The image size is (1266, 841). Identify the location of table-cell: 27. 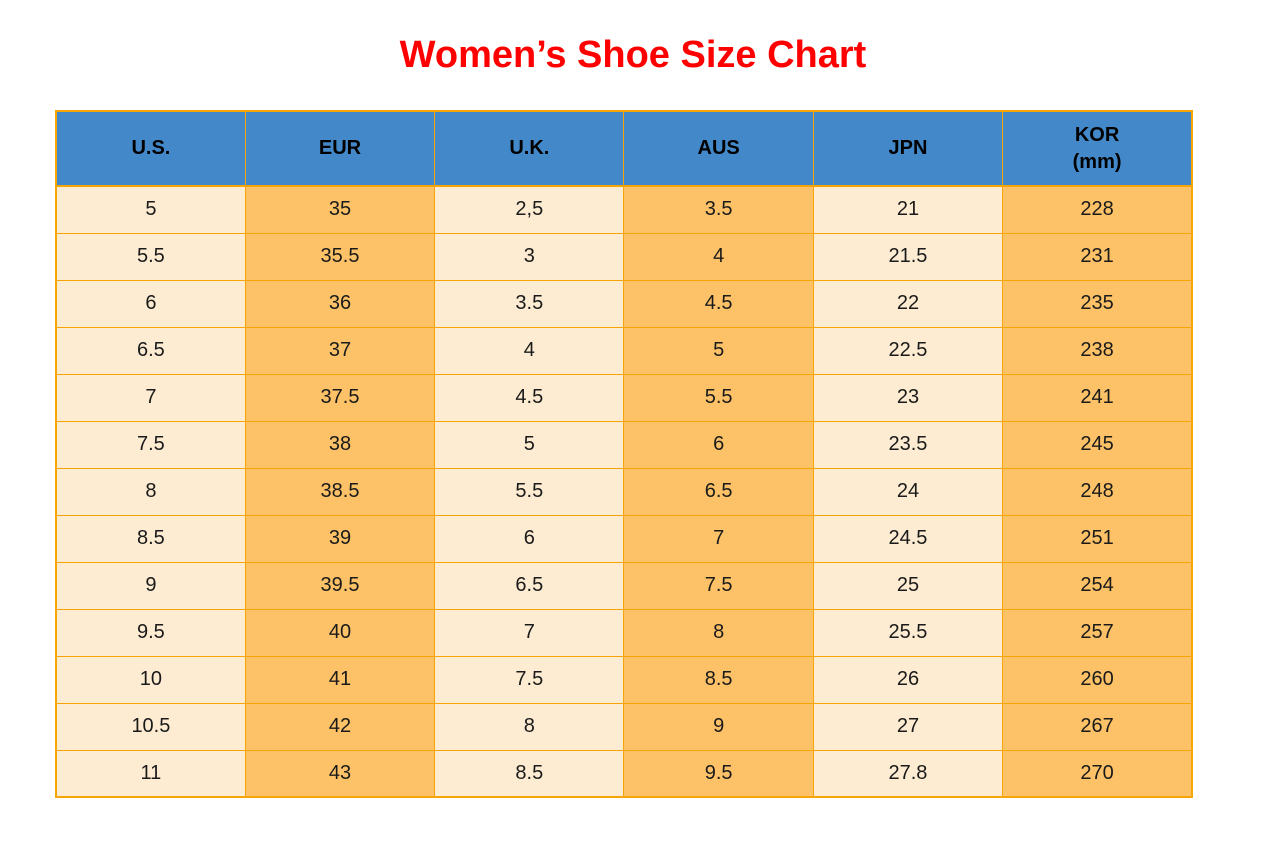
(908, 726).